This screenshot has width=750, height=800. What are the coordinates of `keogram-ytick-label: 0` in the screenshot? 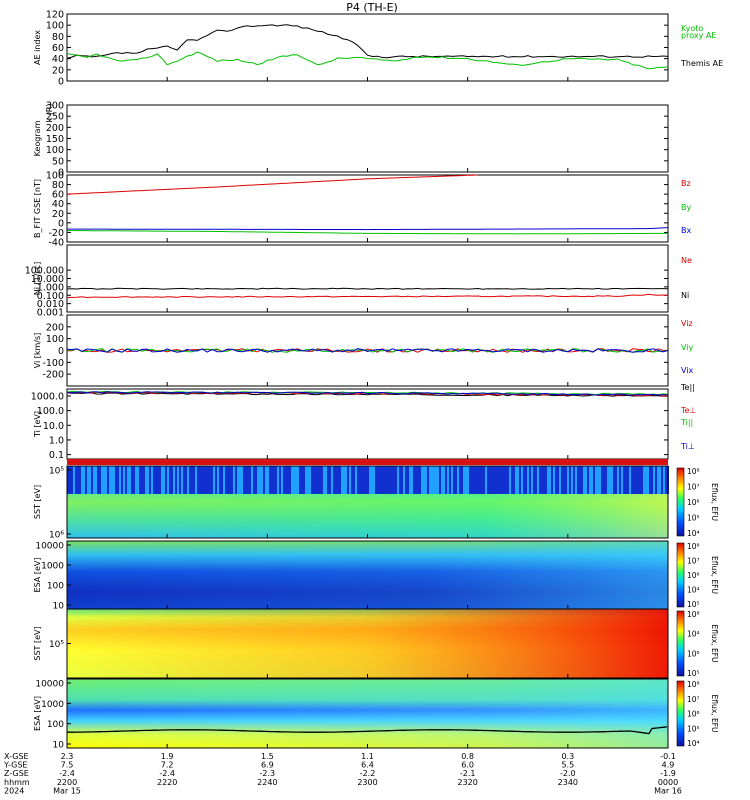 It's located at (61, 173).